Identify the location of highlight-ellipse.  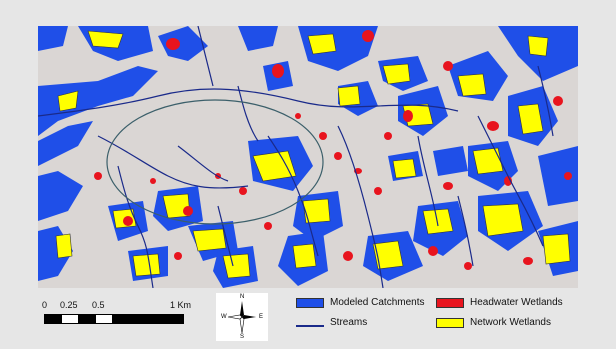
(215, 162).